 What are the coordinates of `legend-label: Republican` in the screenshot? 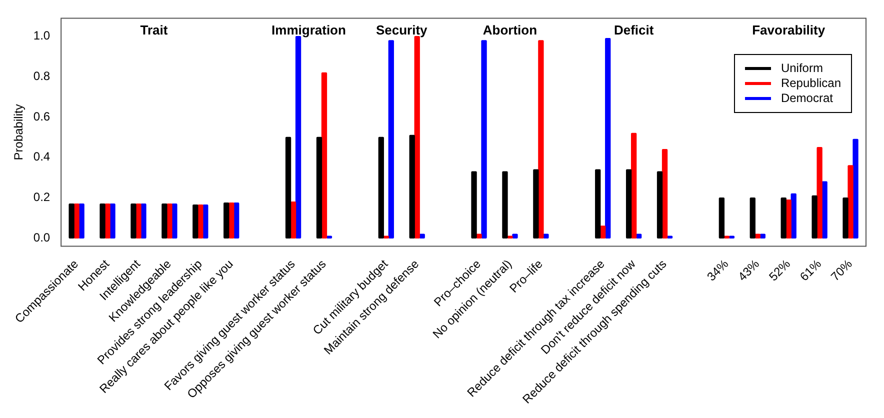 It's located at (810, 83).